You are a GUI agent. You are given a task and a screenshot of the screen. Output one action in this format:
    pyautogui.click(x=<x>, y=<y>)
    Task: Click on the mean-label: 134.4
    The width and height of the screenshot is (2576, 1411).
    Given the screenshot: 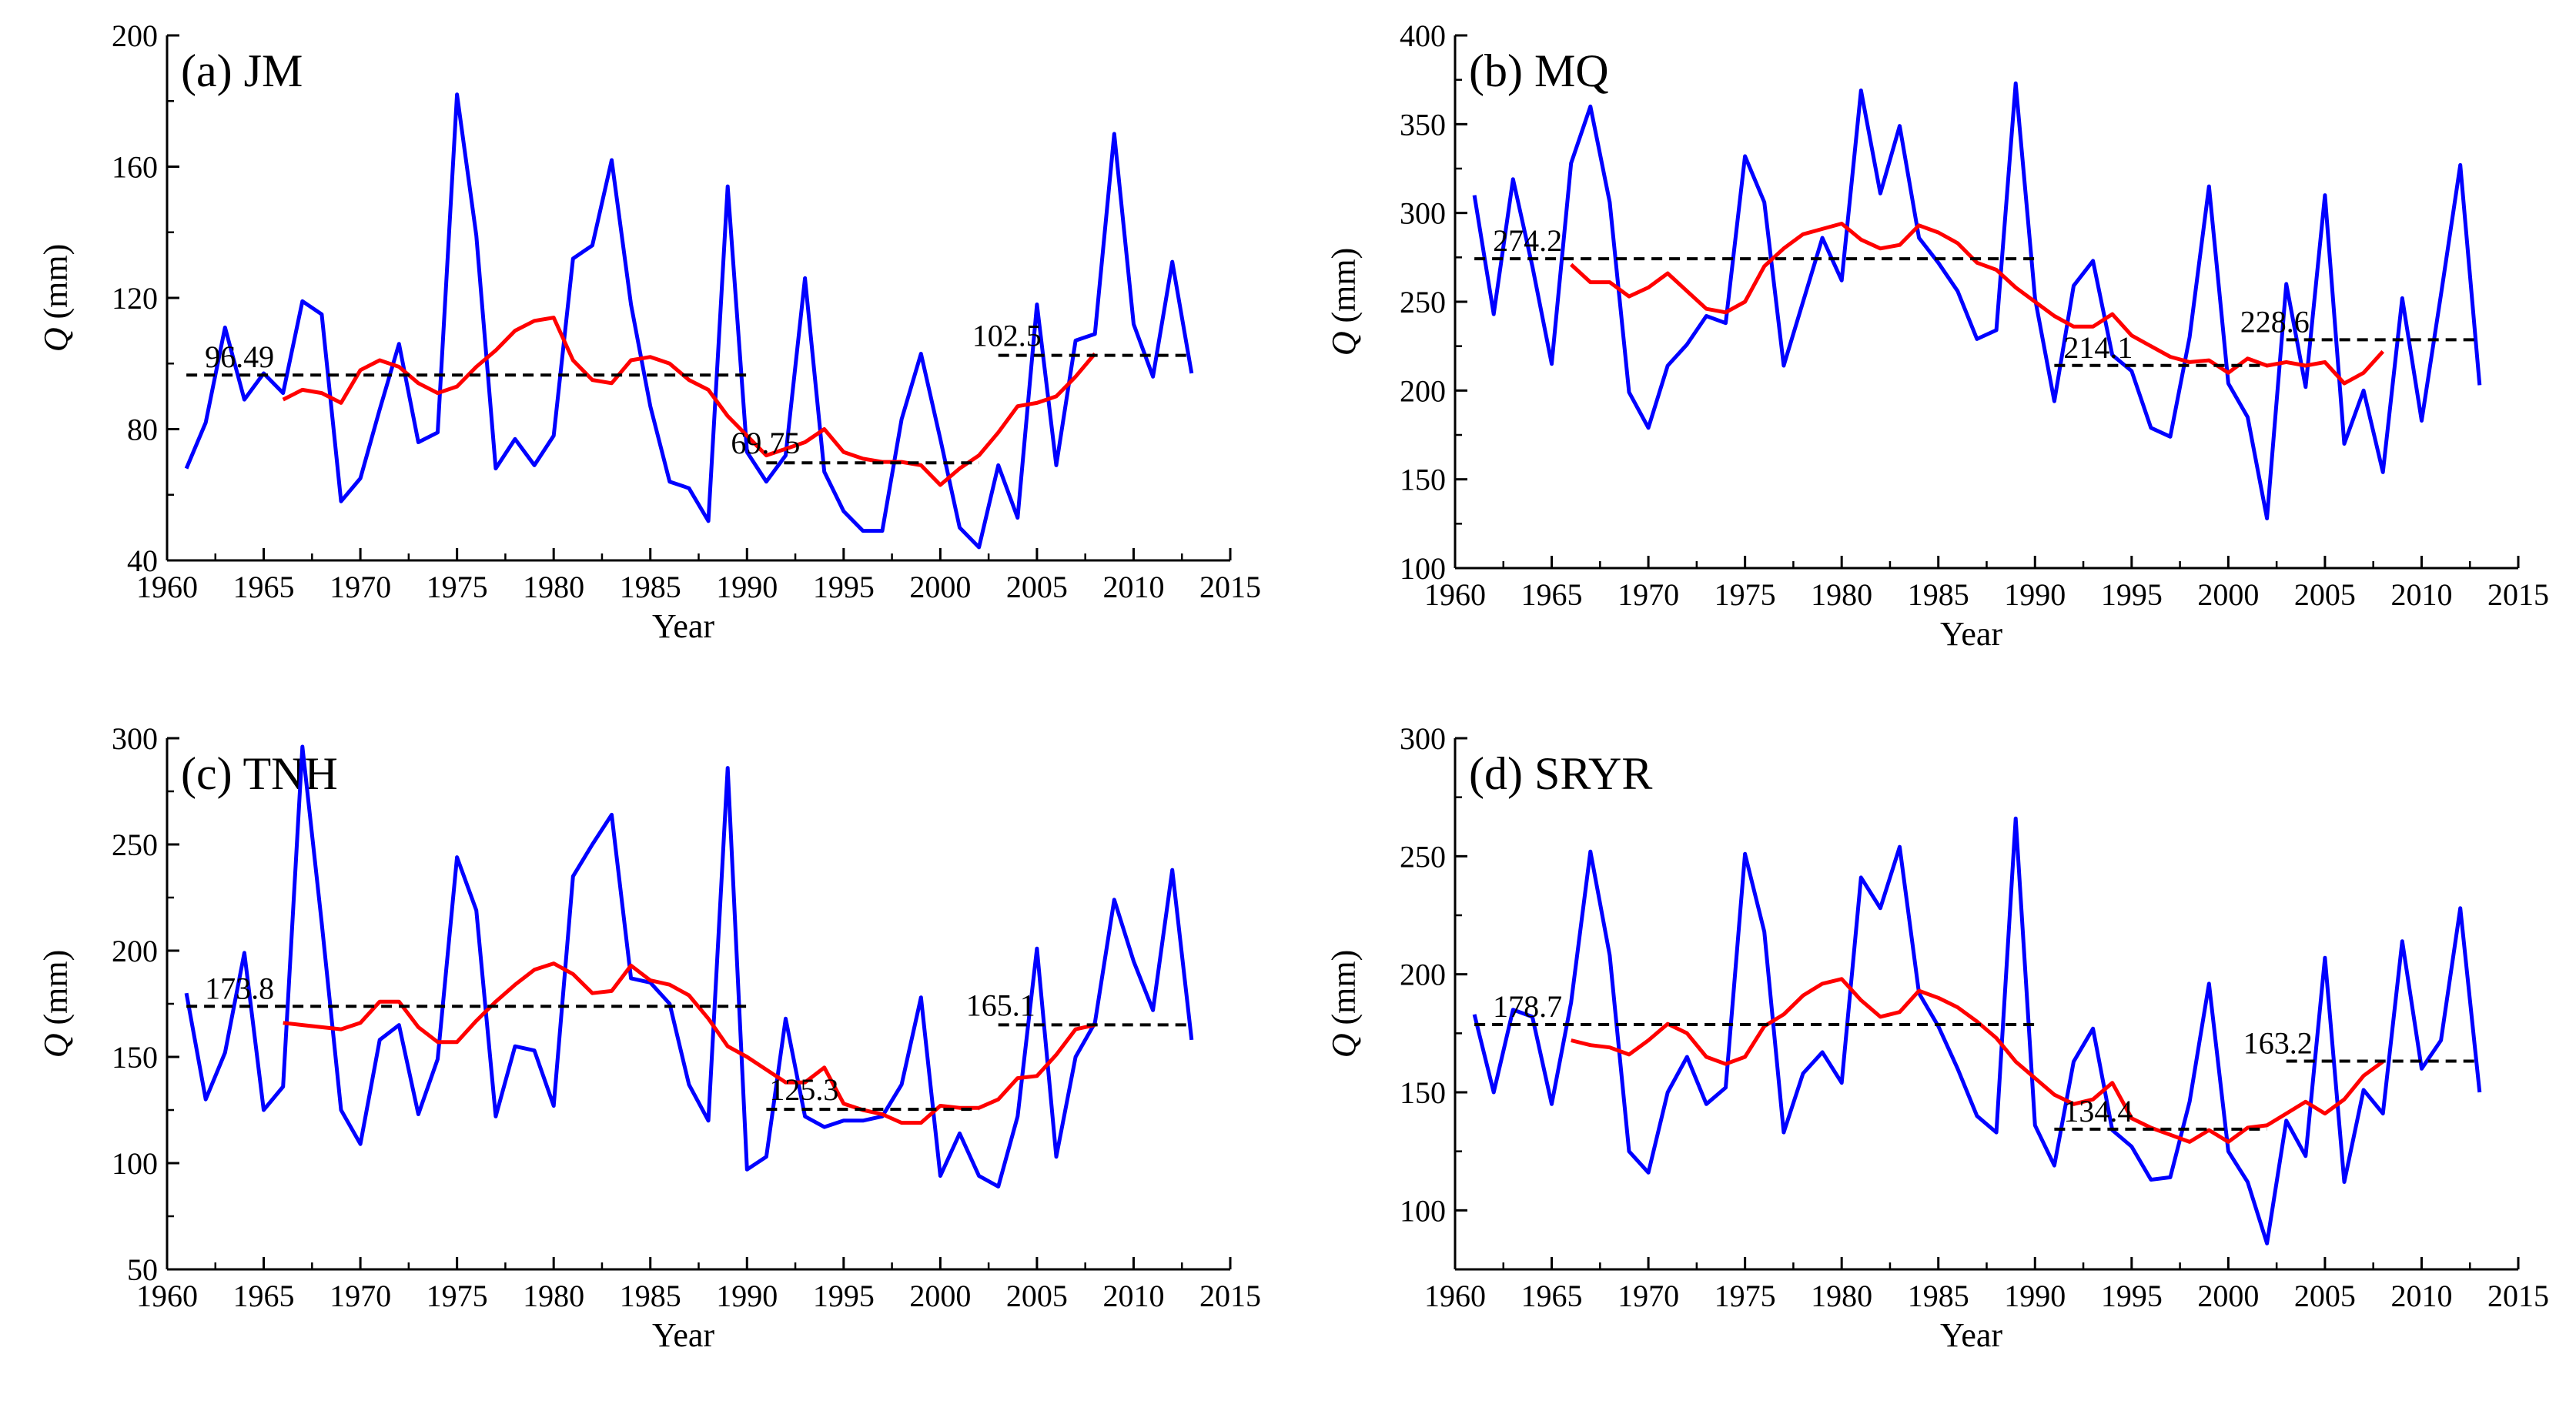 What is the action you would take?
    pyautogui.click(x=2098, y=1111)
    